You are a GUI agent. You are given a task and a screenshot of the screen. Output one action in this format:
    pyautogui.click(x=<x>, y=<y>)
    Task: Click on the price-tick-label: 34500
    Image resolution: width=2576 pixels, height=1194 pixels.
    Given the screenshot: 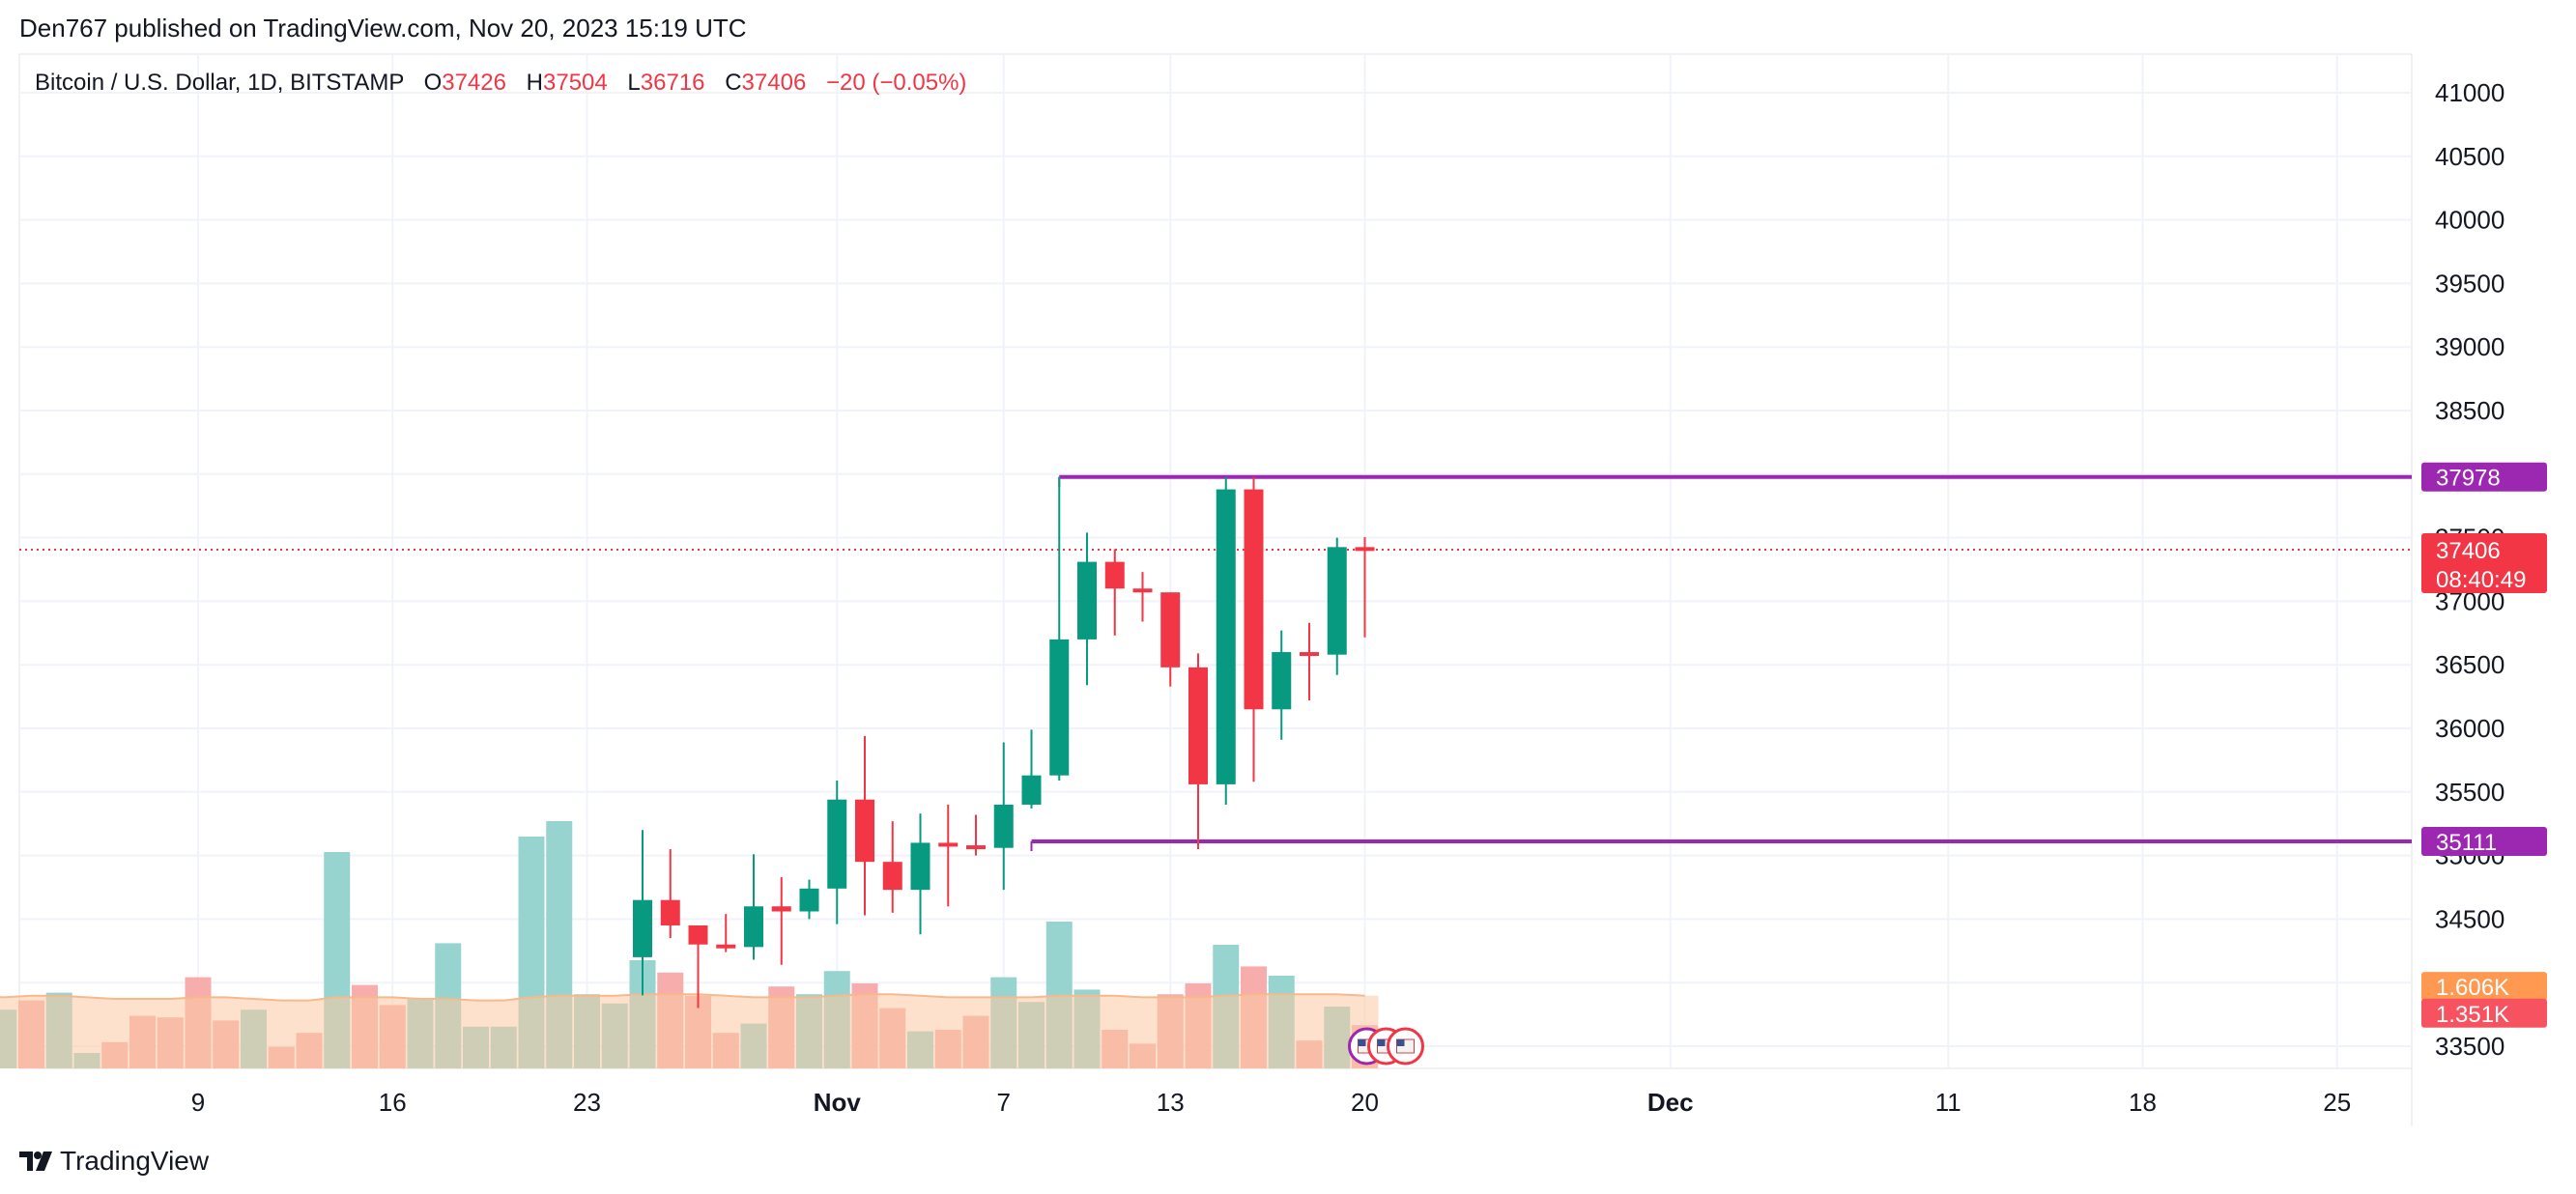 What is the action you would take?
    pyautogui.click(x=2470, y=919)
    